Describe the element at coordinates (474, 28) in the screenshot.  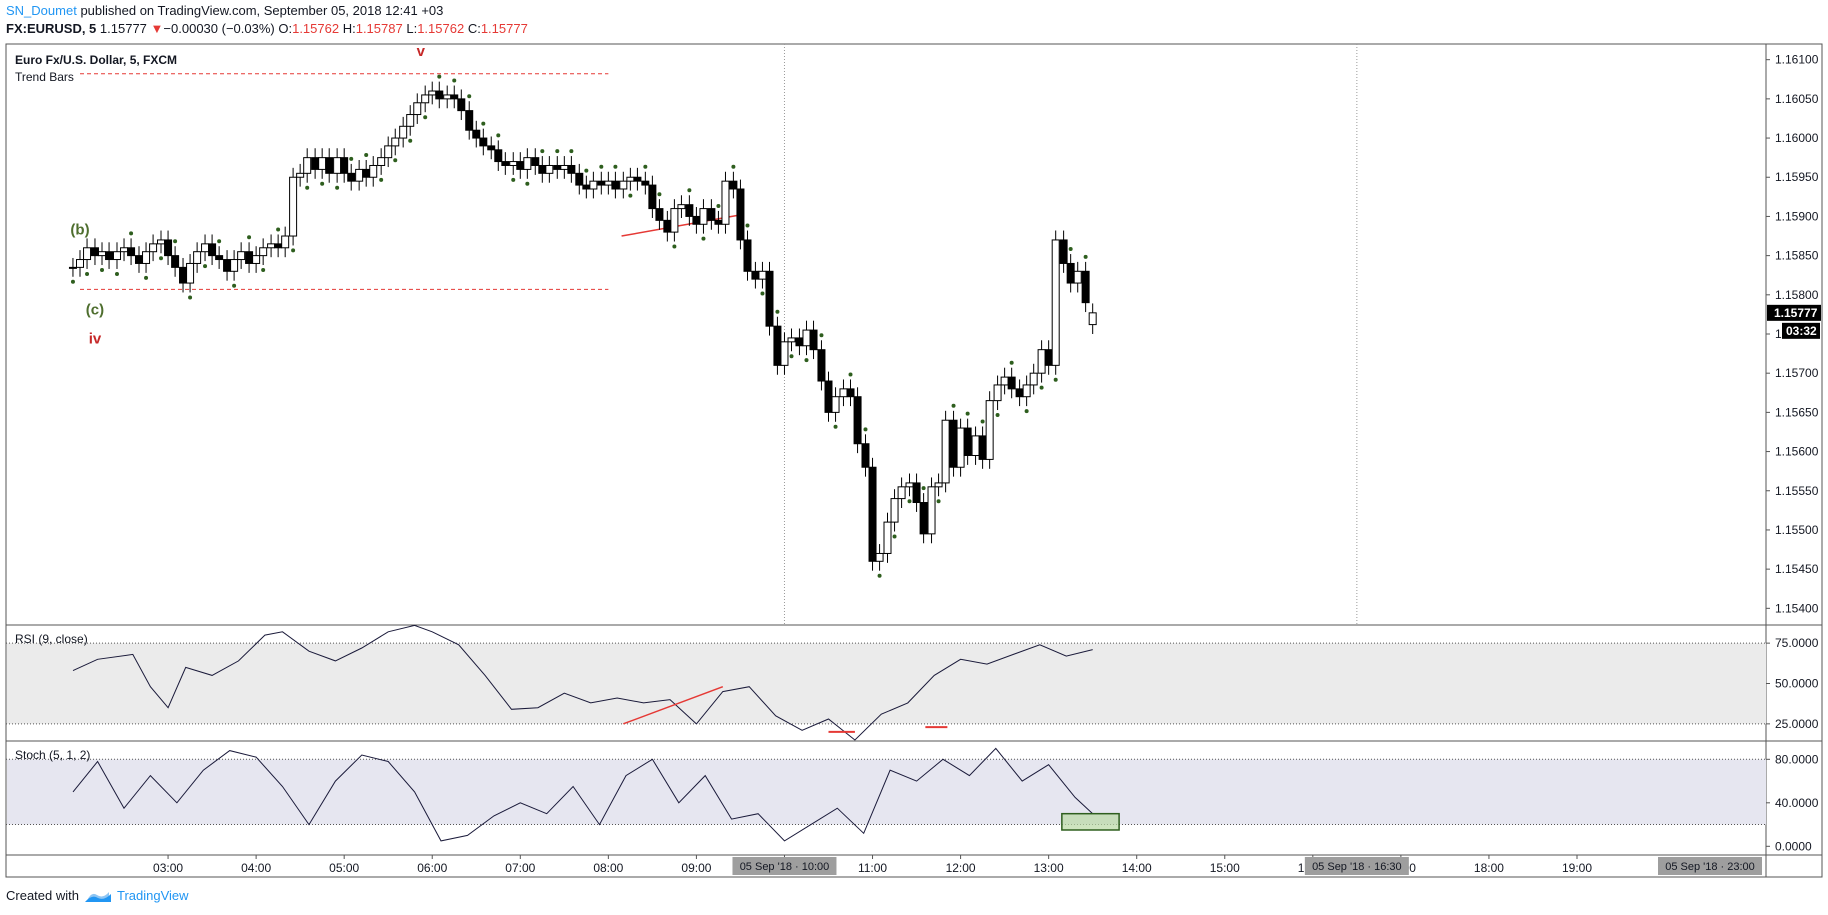
I see `ohlc-close-label: C:` at that location.